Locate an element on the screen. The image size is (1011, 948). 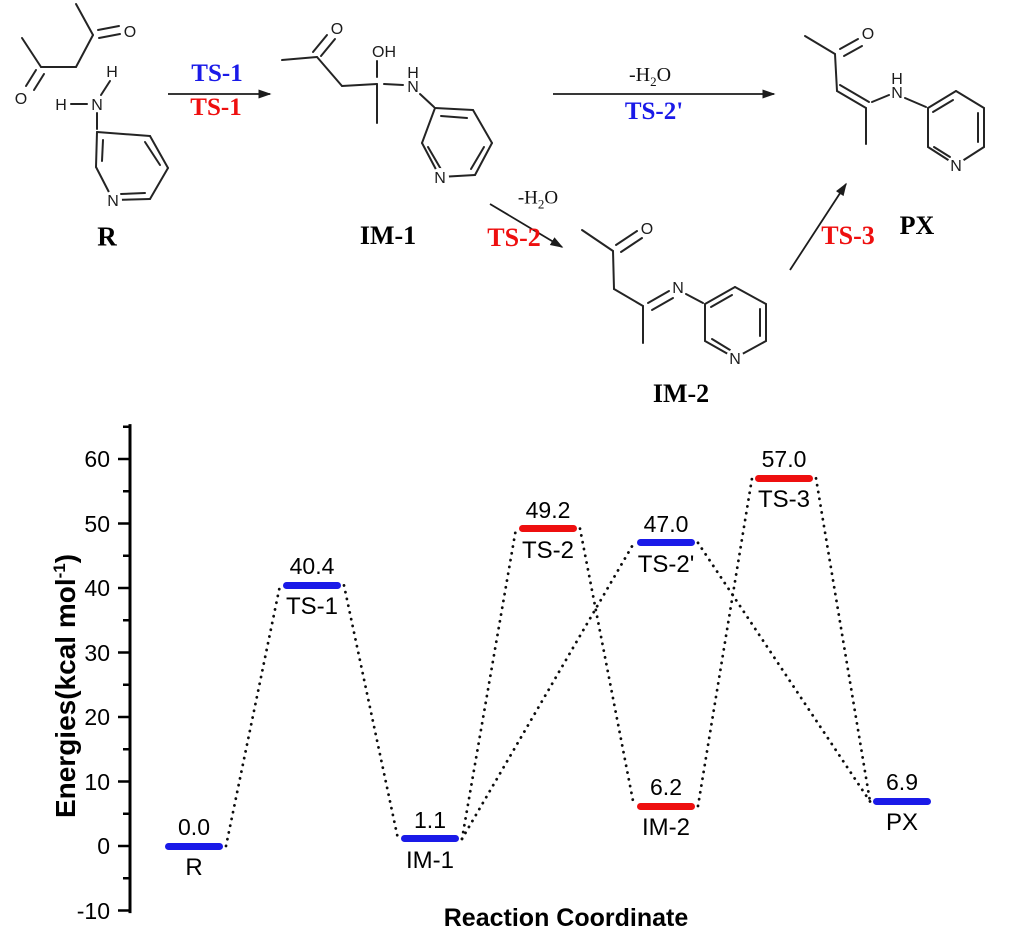
water-loss-label-step2: -H2O is located at coordinates (650, 77).